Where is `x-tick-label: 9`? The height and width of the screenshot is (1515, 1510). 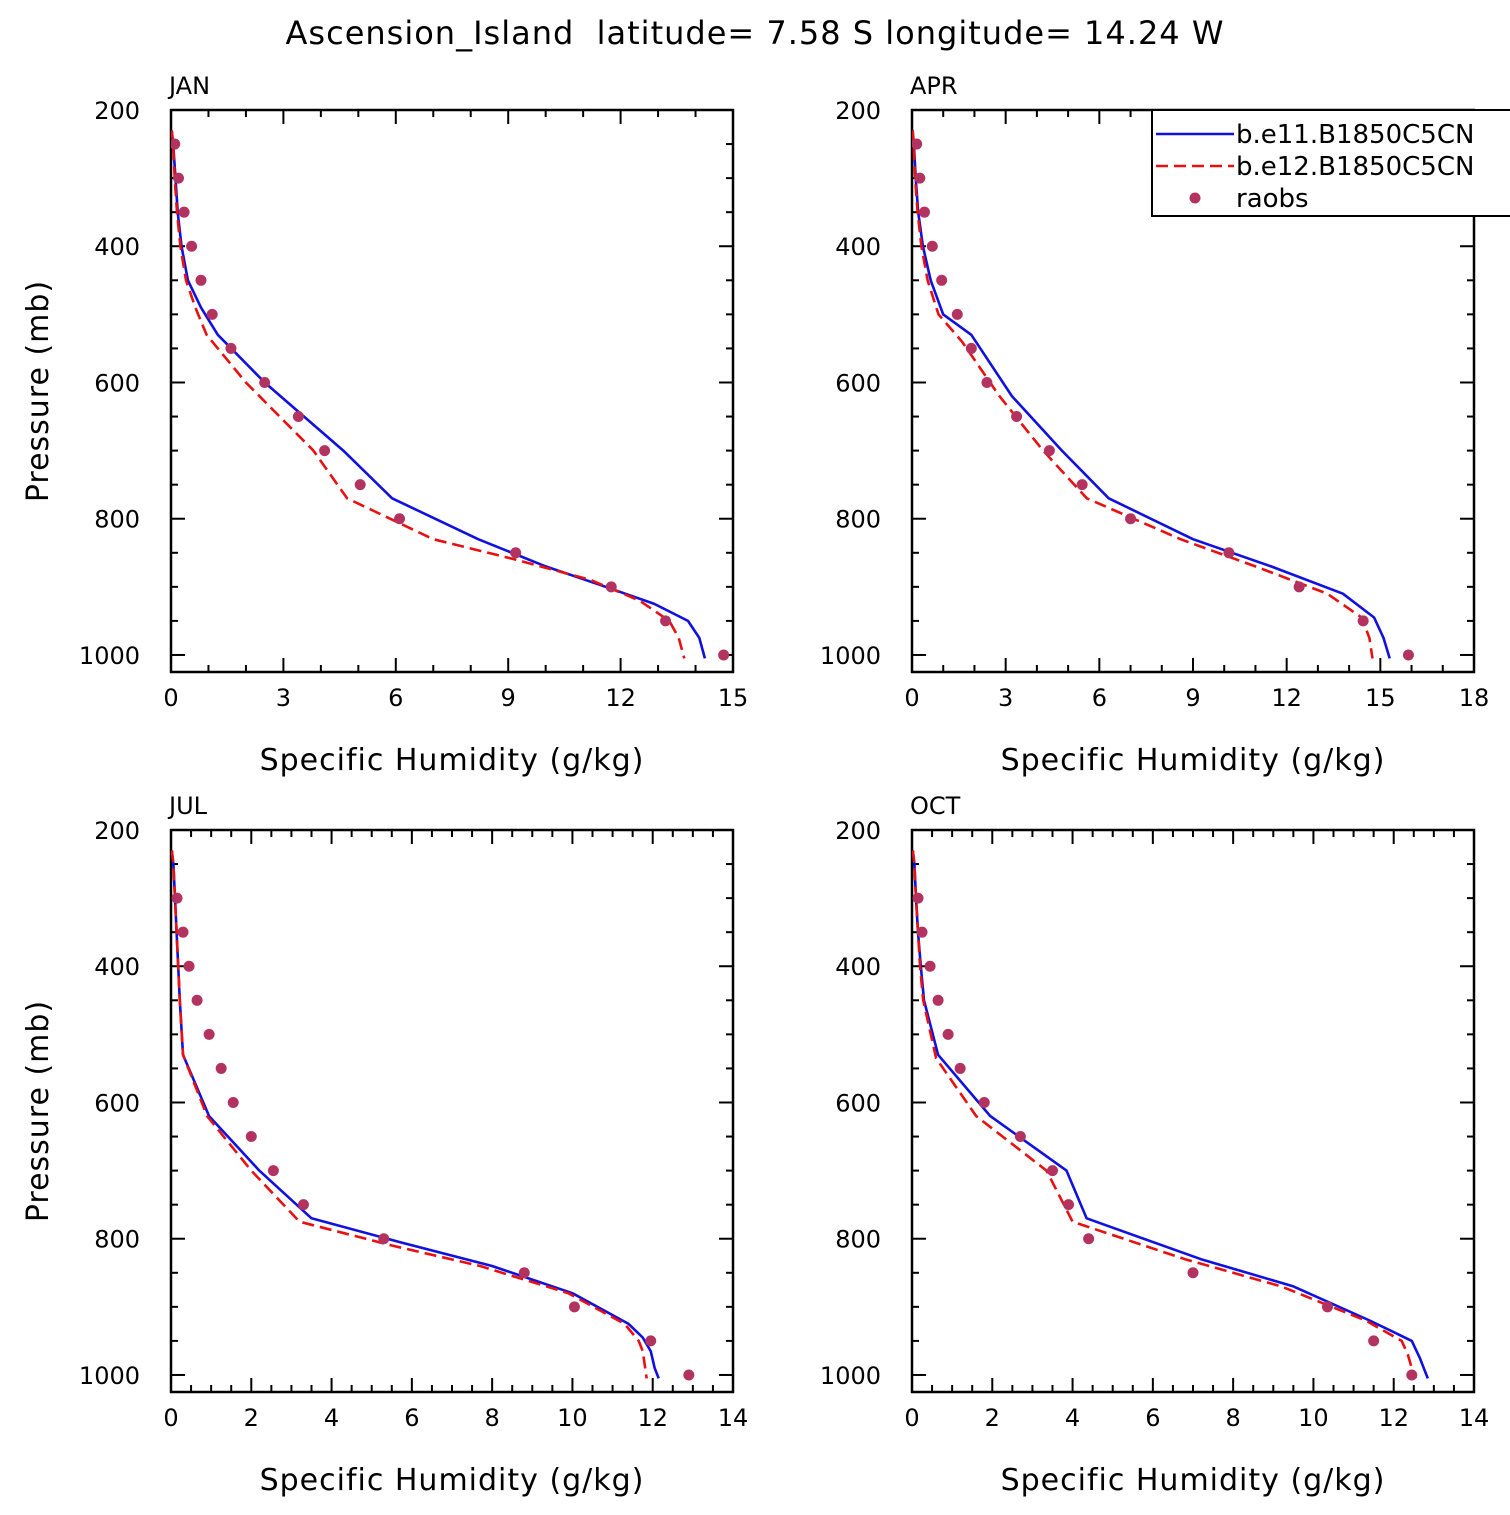
x-tick-label: 9 is located at coordinates (508, 698).